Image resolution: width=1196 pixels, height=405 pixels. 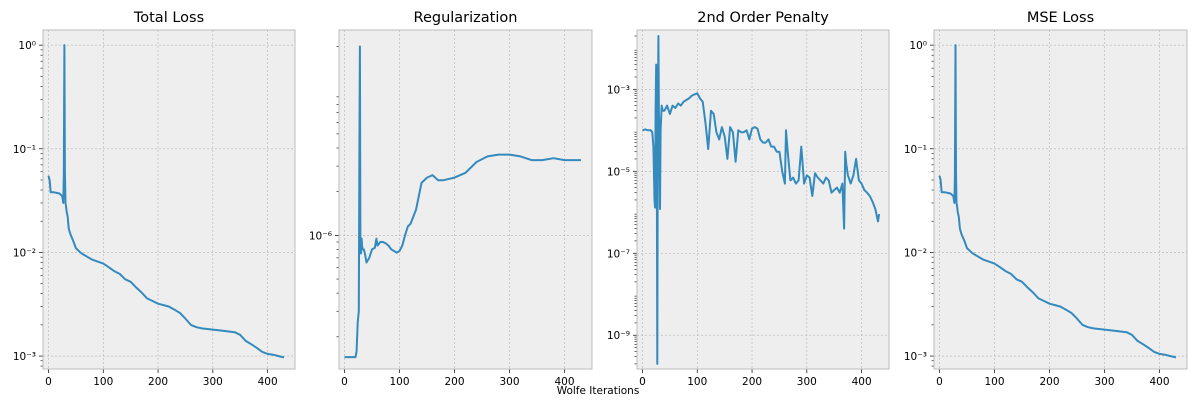 What do you see at coordinates (598, 391) in the screenshot?
I see `x-axis-label: Wolfe Iterations` at bounding box center [598, 391].